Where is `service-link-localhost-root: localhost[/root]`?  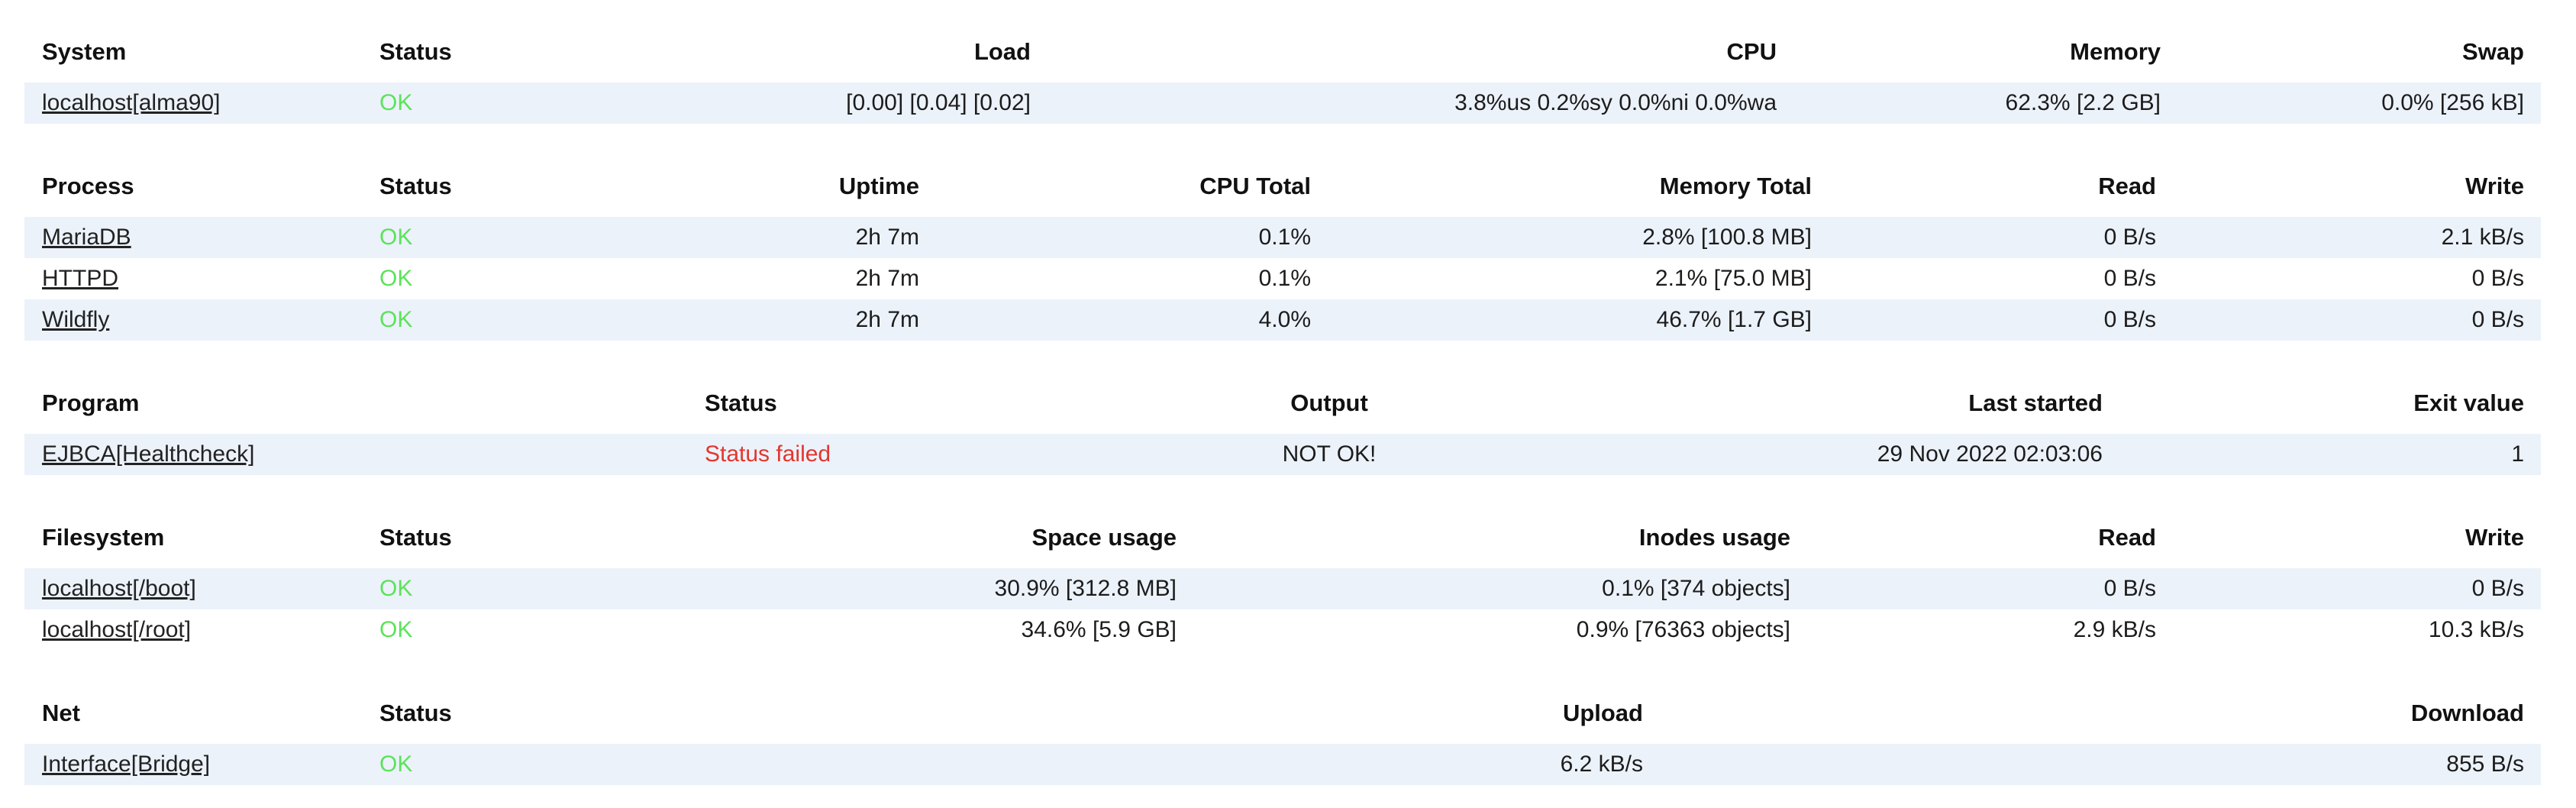 service-link-localhost-root: localhost[/root] is located at coordinates (117, 629).